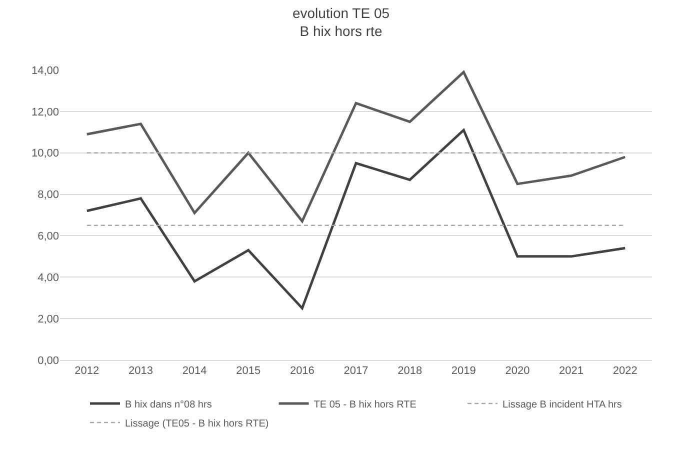  I want to click on y-tick-label: 14,00, so click(45, 70).